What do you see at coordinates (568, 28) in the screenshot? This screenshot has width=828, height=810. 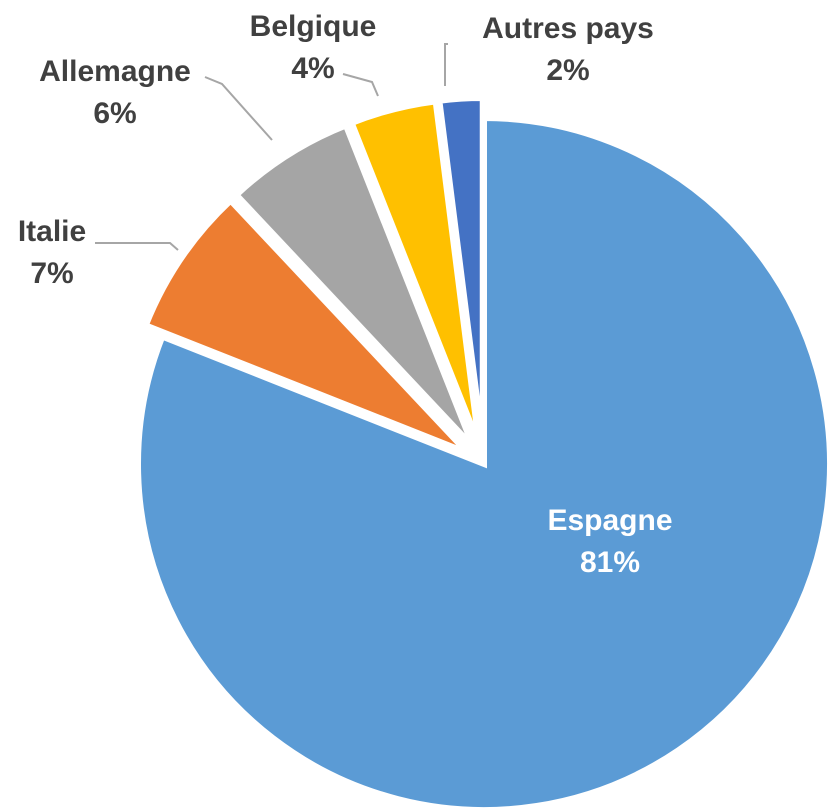 I see `slice-label: Autres pays` at bounding box center [568, 28].